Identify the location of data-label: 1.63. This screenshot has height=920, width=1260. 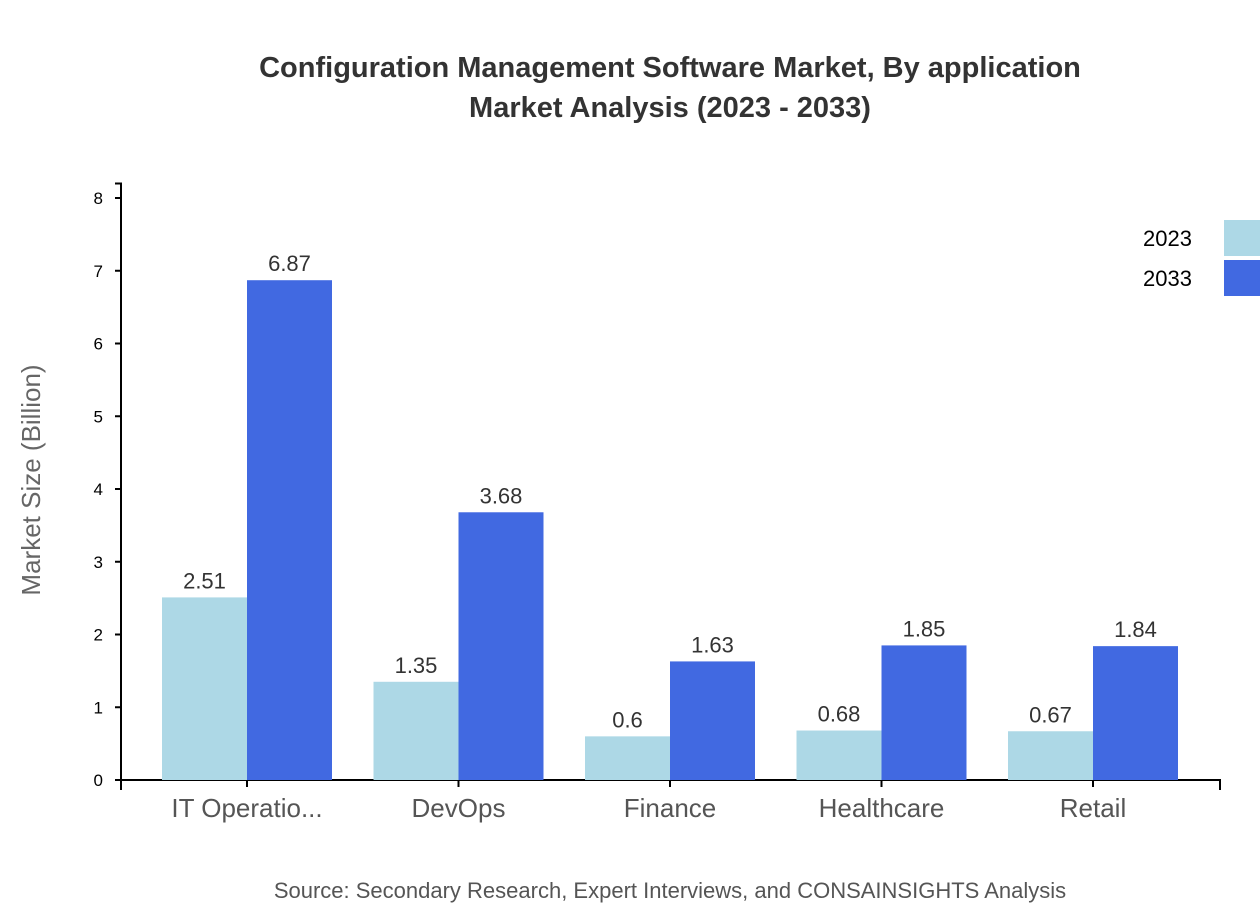
(712, 644).